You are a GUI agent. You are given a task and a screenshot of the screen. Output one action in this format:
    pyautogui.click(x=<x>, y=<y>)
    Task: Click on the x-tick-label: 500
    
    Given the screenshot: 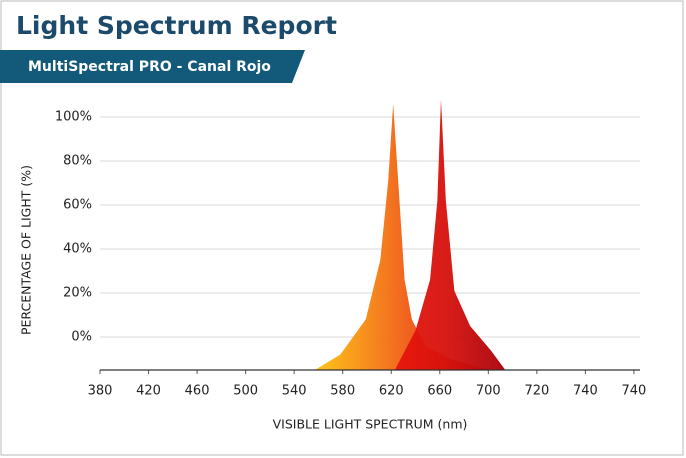 What is the action you would take?
    pyautogui.click(x=245, y=391)
    